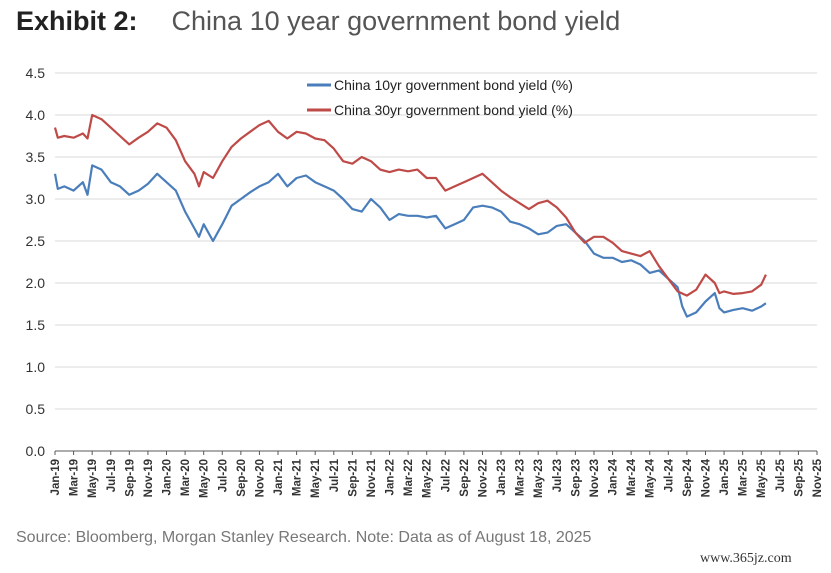  I want to click on x-tick-label: Jan-20, so click(168, 477).